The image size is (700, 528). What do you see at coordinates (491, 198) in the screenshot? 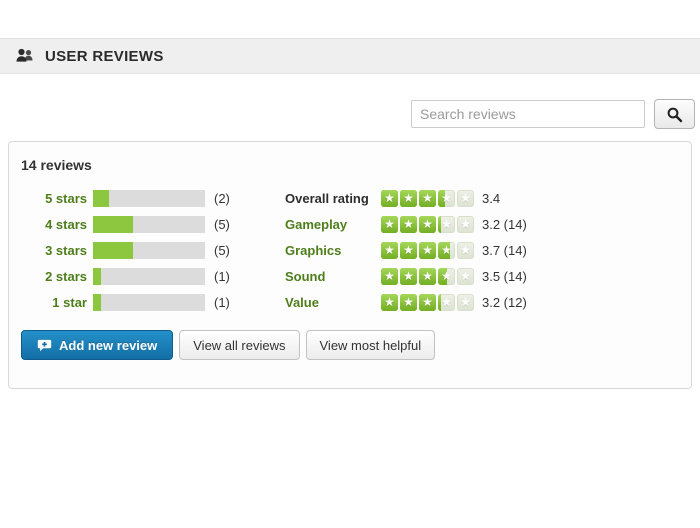
I see `category-value: 3.4` at bounding box center [491, 198].